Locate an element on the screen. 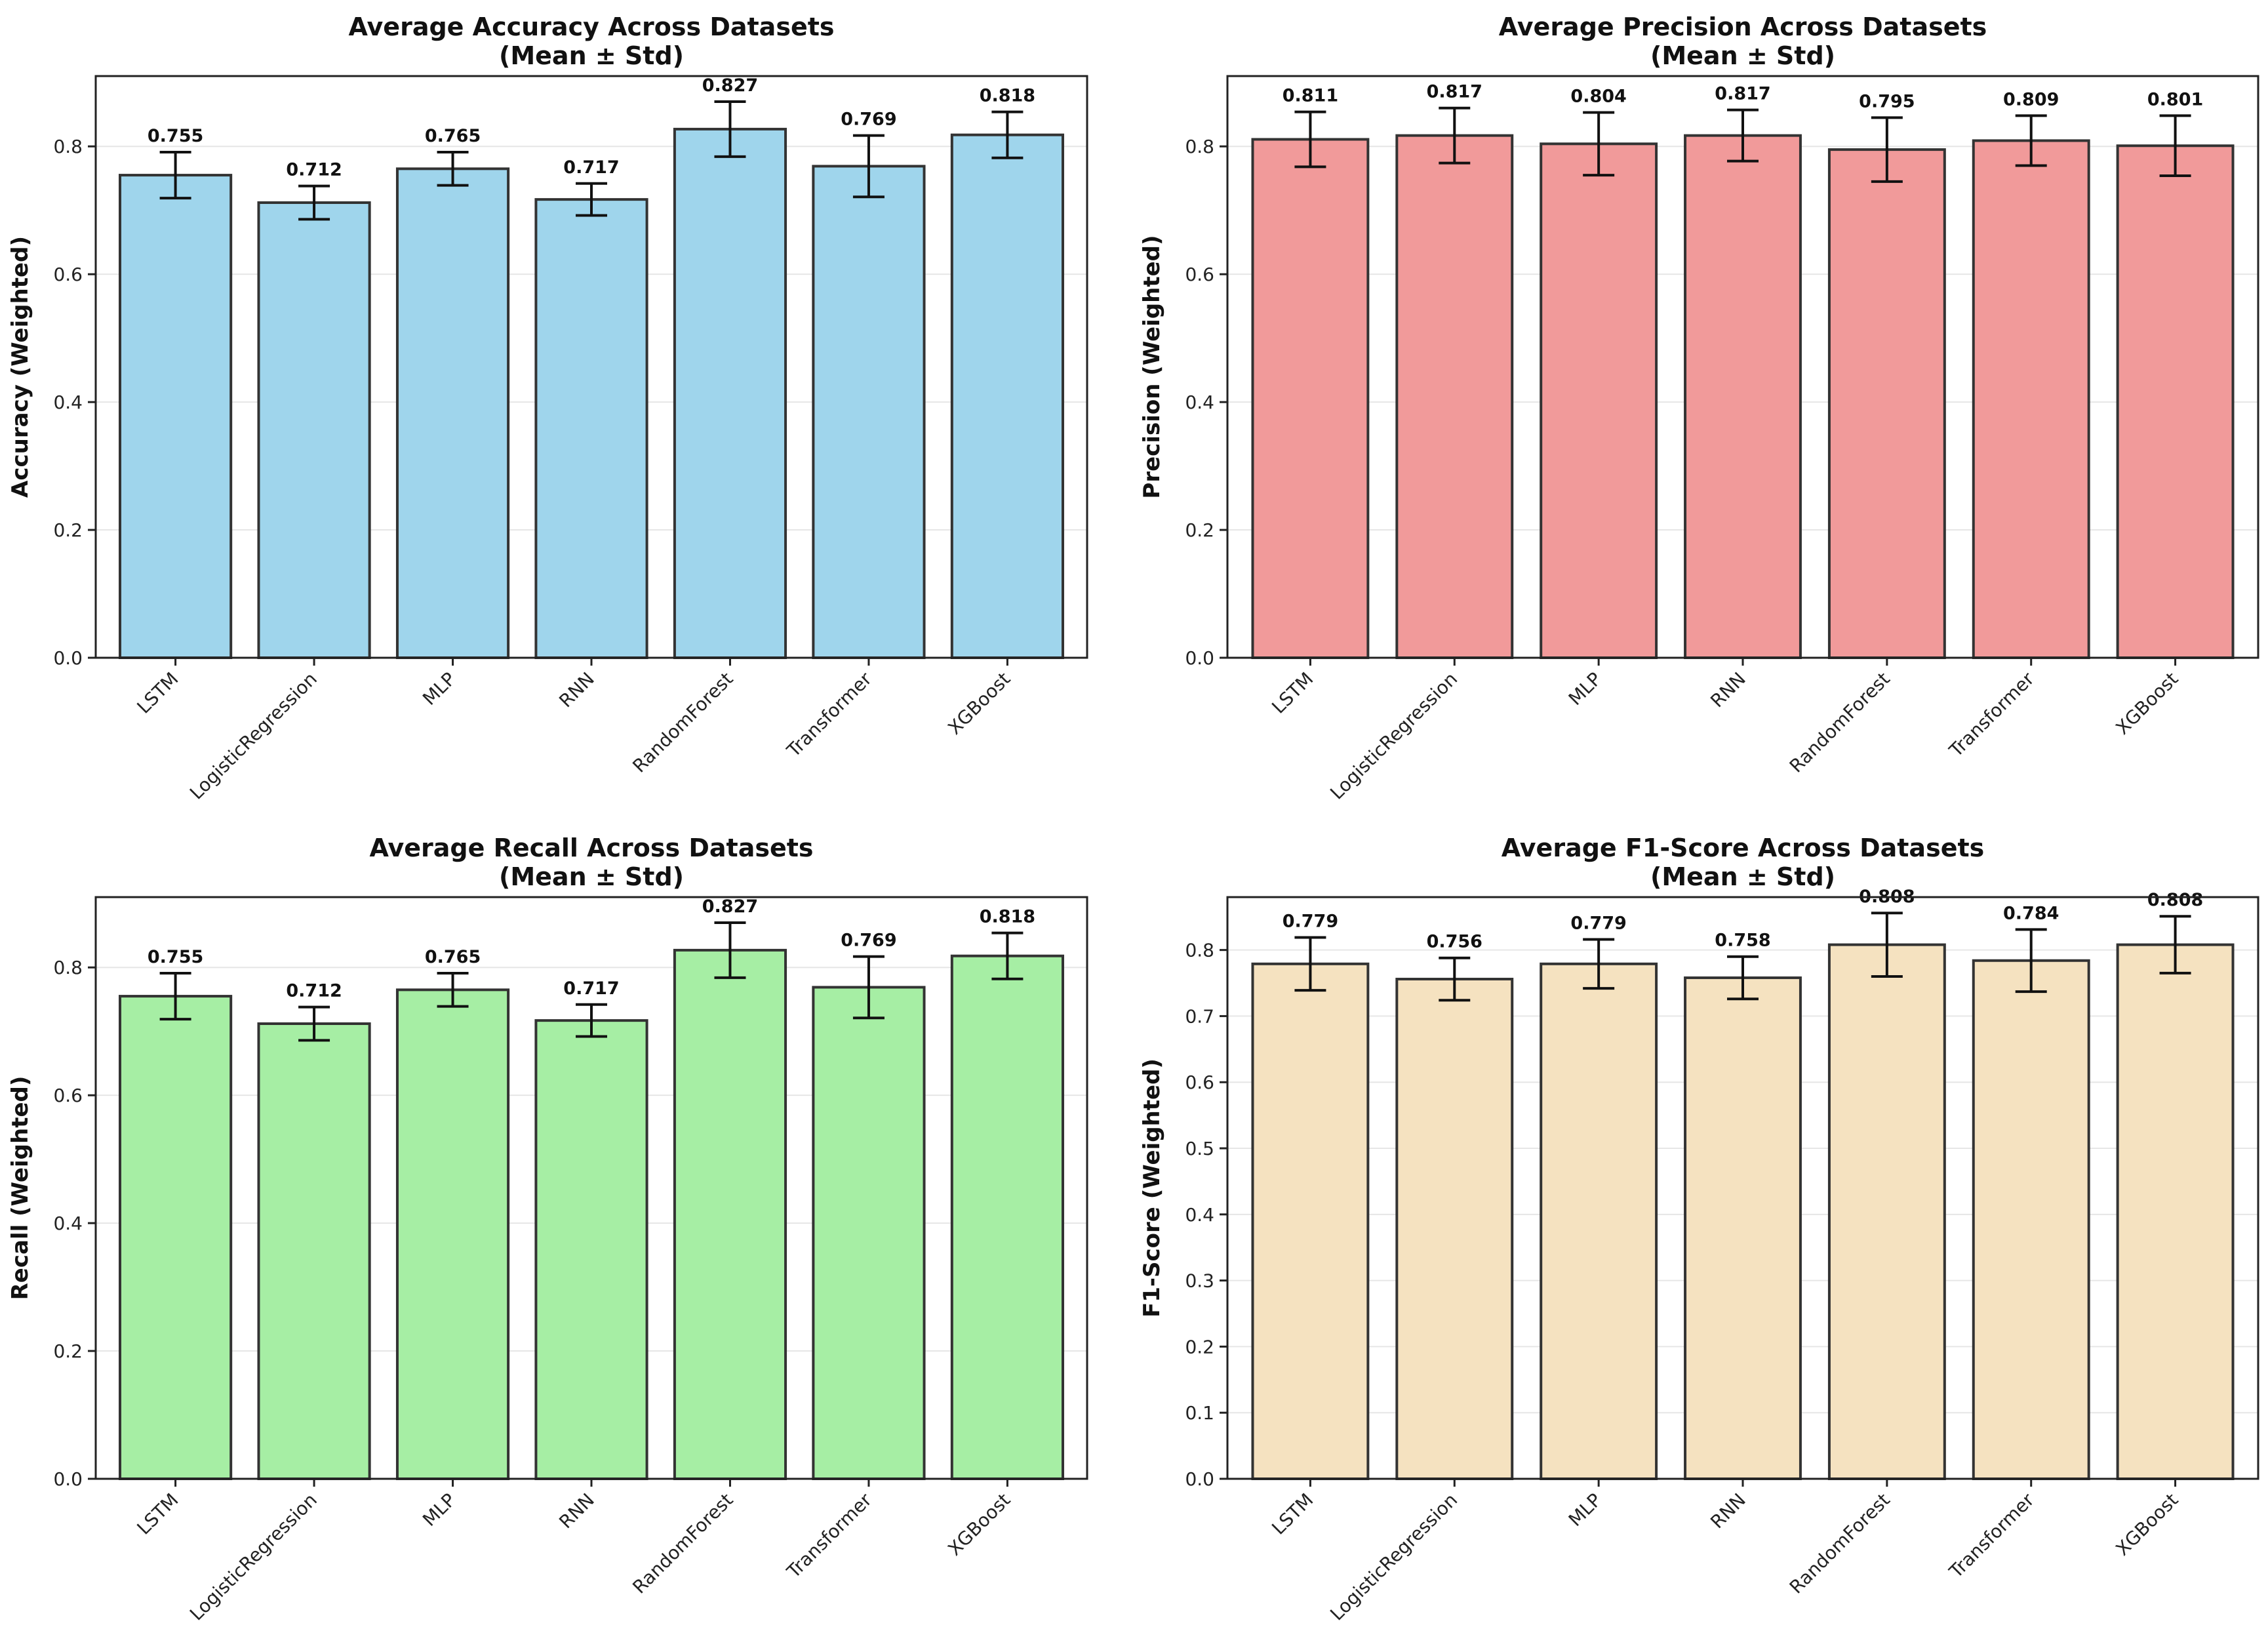 This screenshot has height=1648, width=2268. value-label: 0.784 is located at coordinates (2031, 913).